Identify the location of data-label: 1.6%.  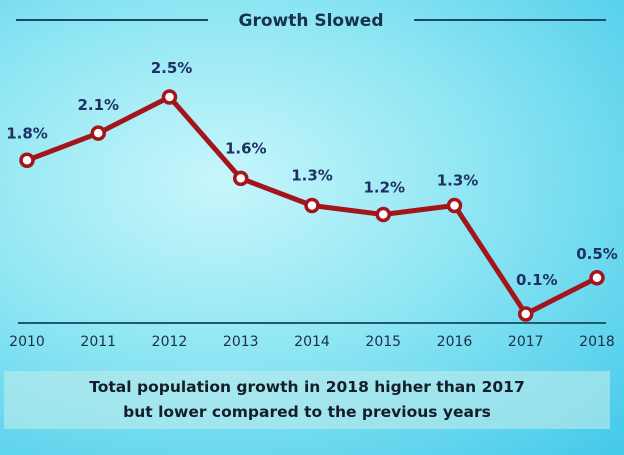
(246, 148).